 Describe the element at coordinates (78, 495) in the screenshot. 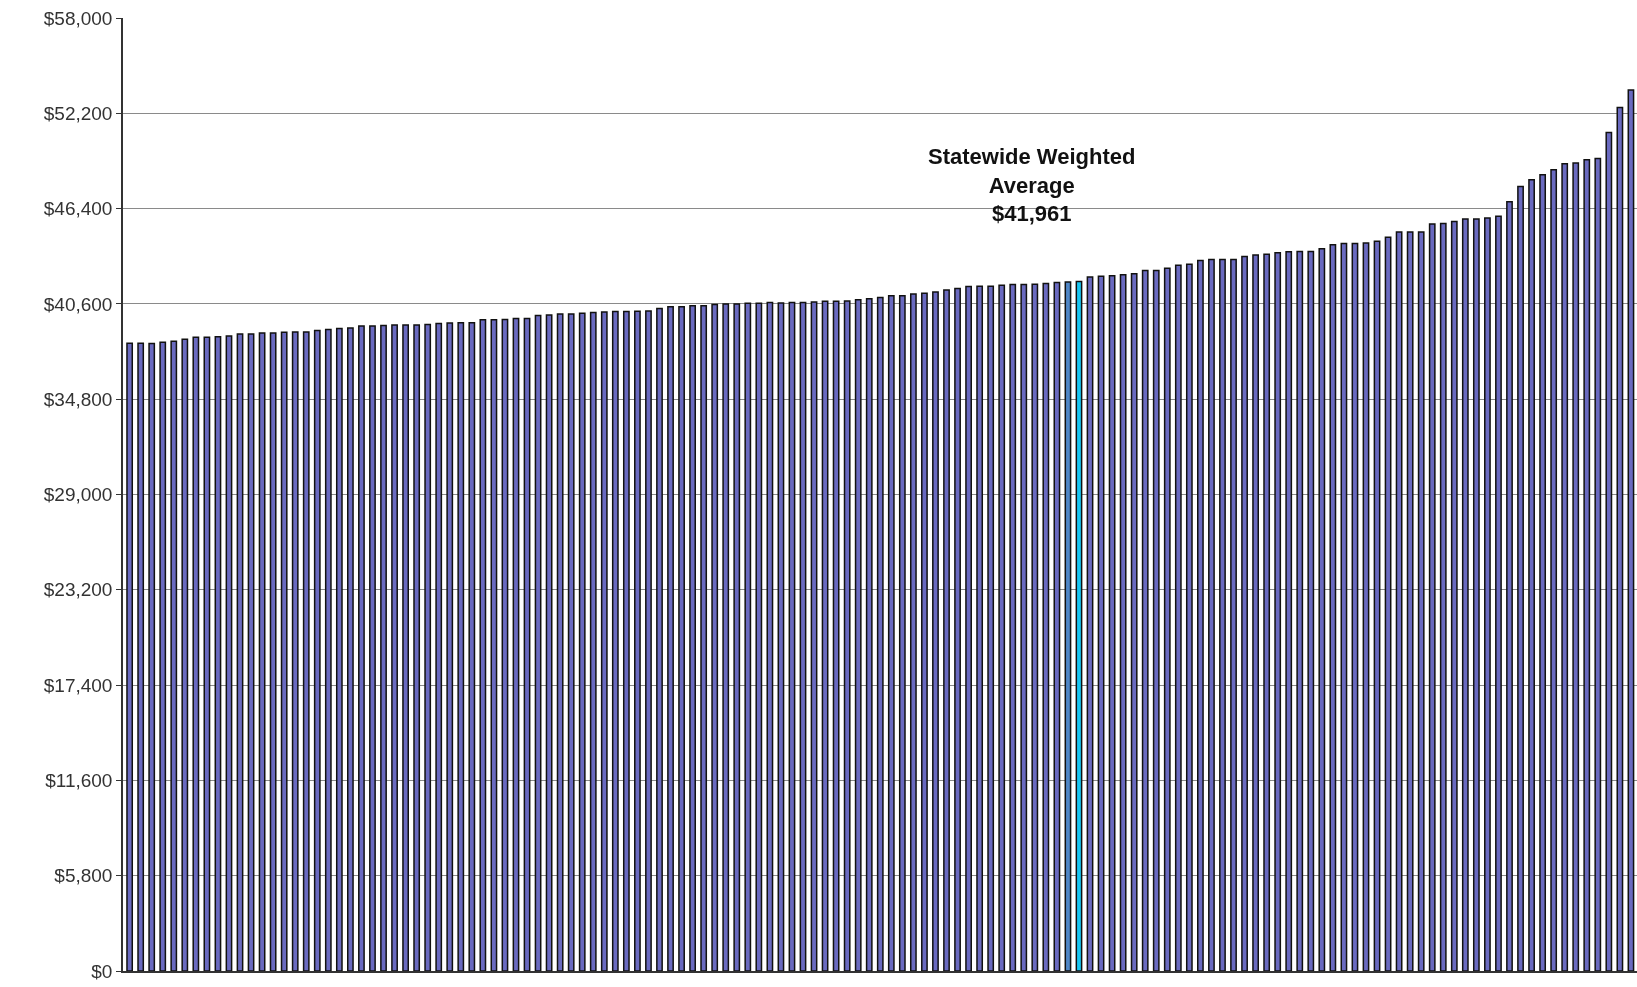

I see `y-tick-label: $29,000` at that location.